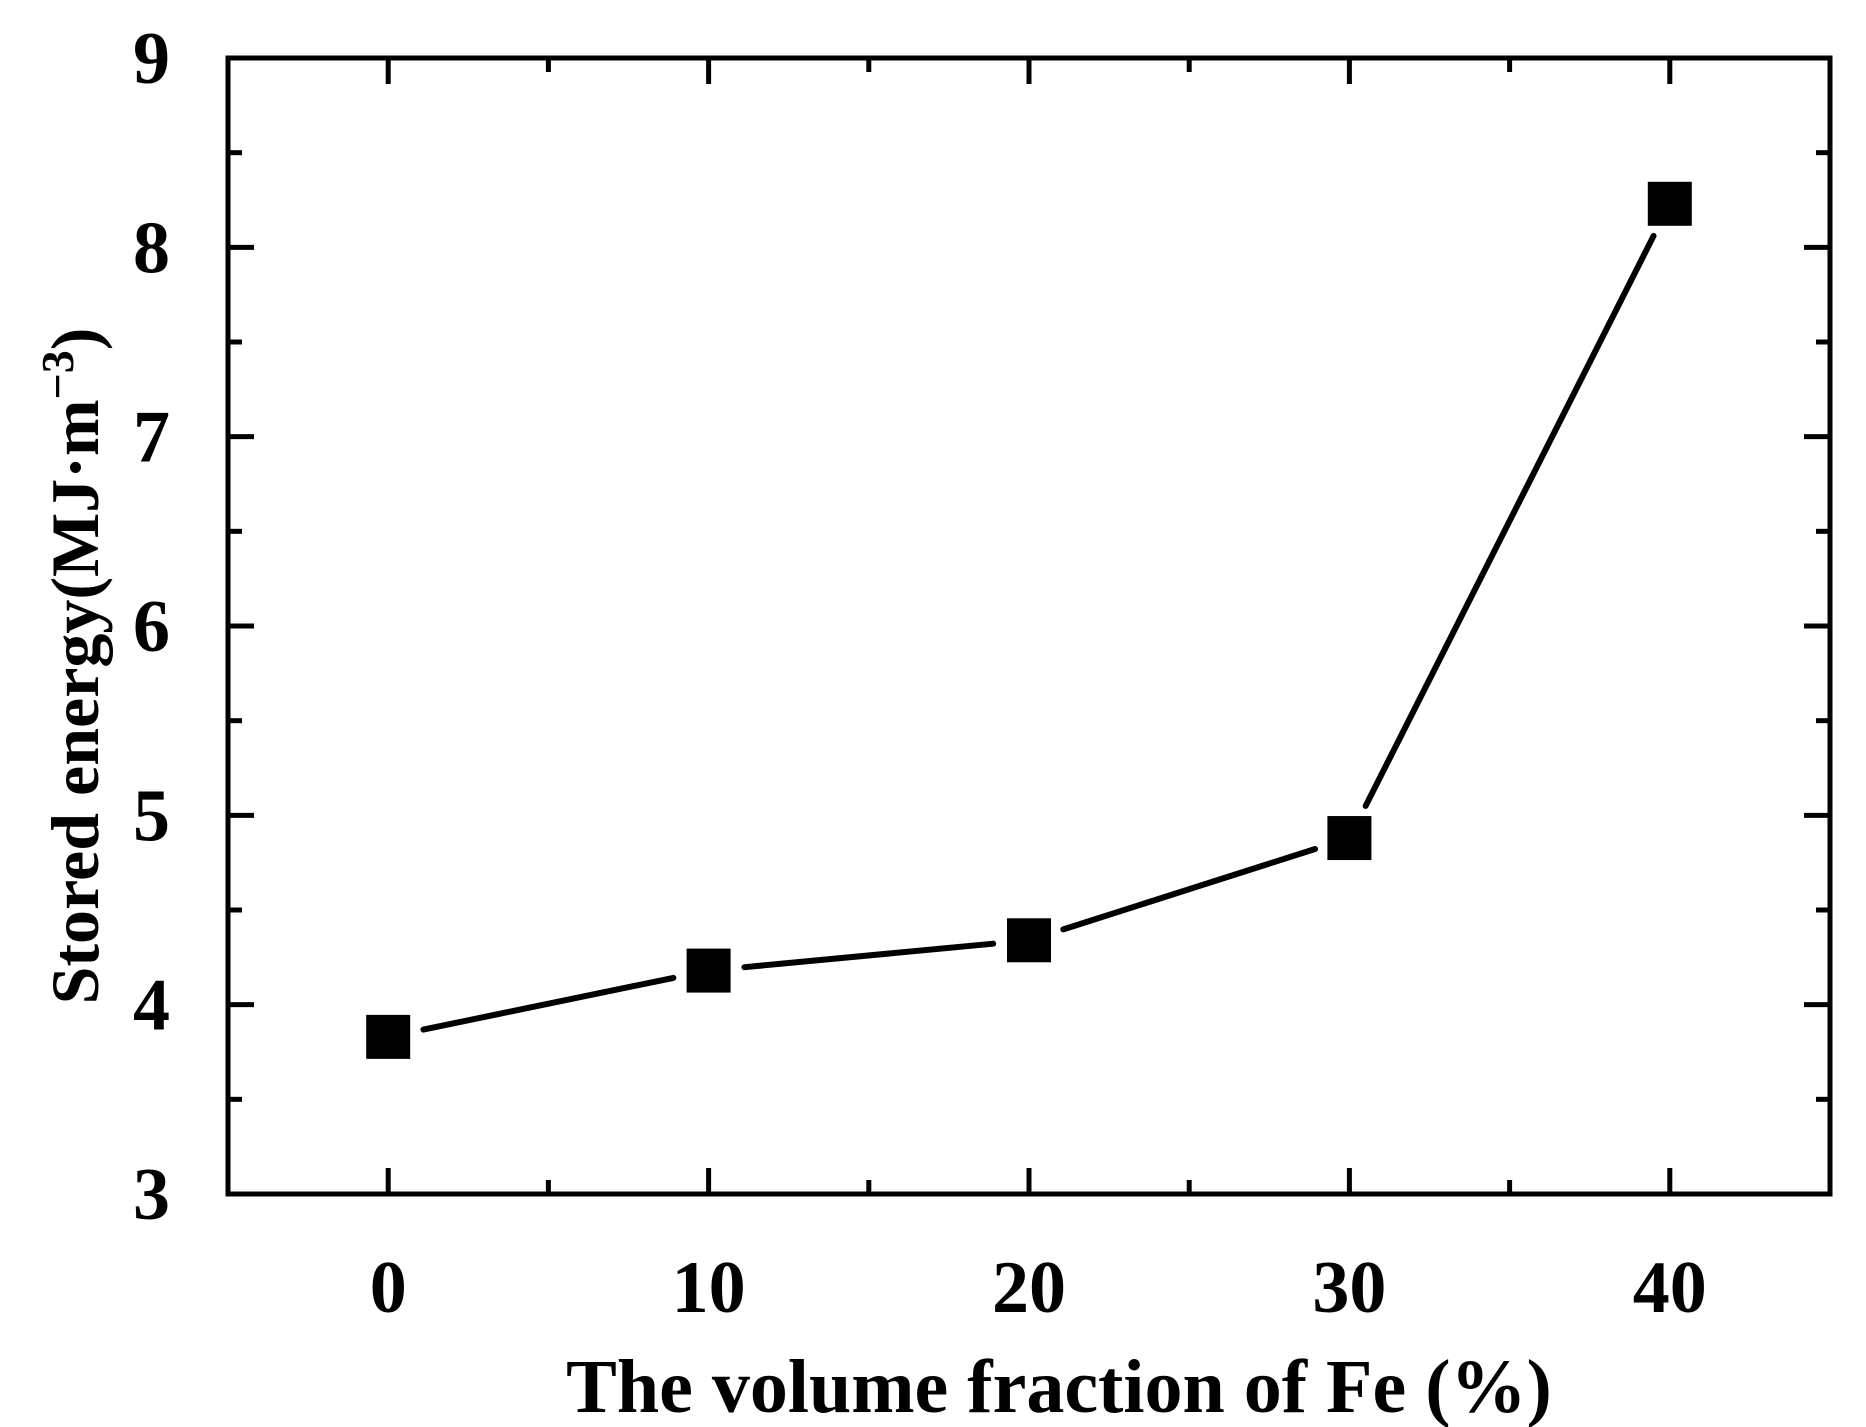  I want to click on y-tick-label: 9, so click(151, 59).